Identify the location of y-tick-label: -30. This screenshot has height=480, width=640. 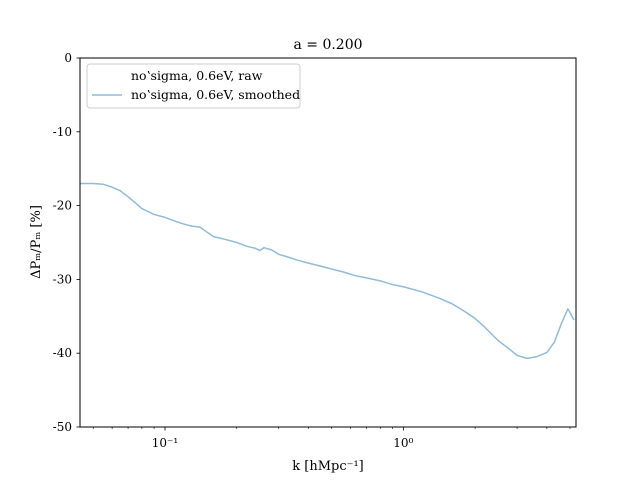
(62, 279).